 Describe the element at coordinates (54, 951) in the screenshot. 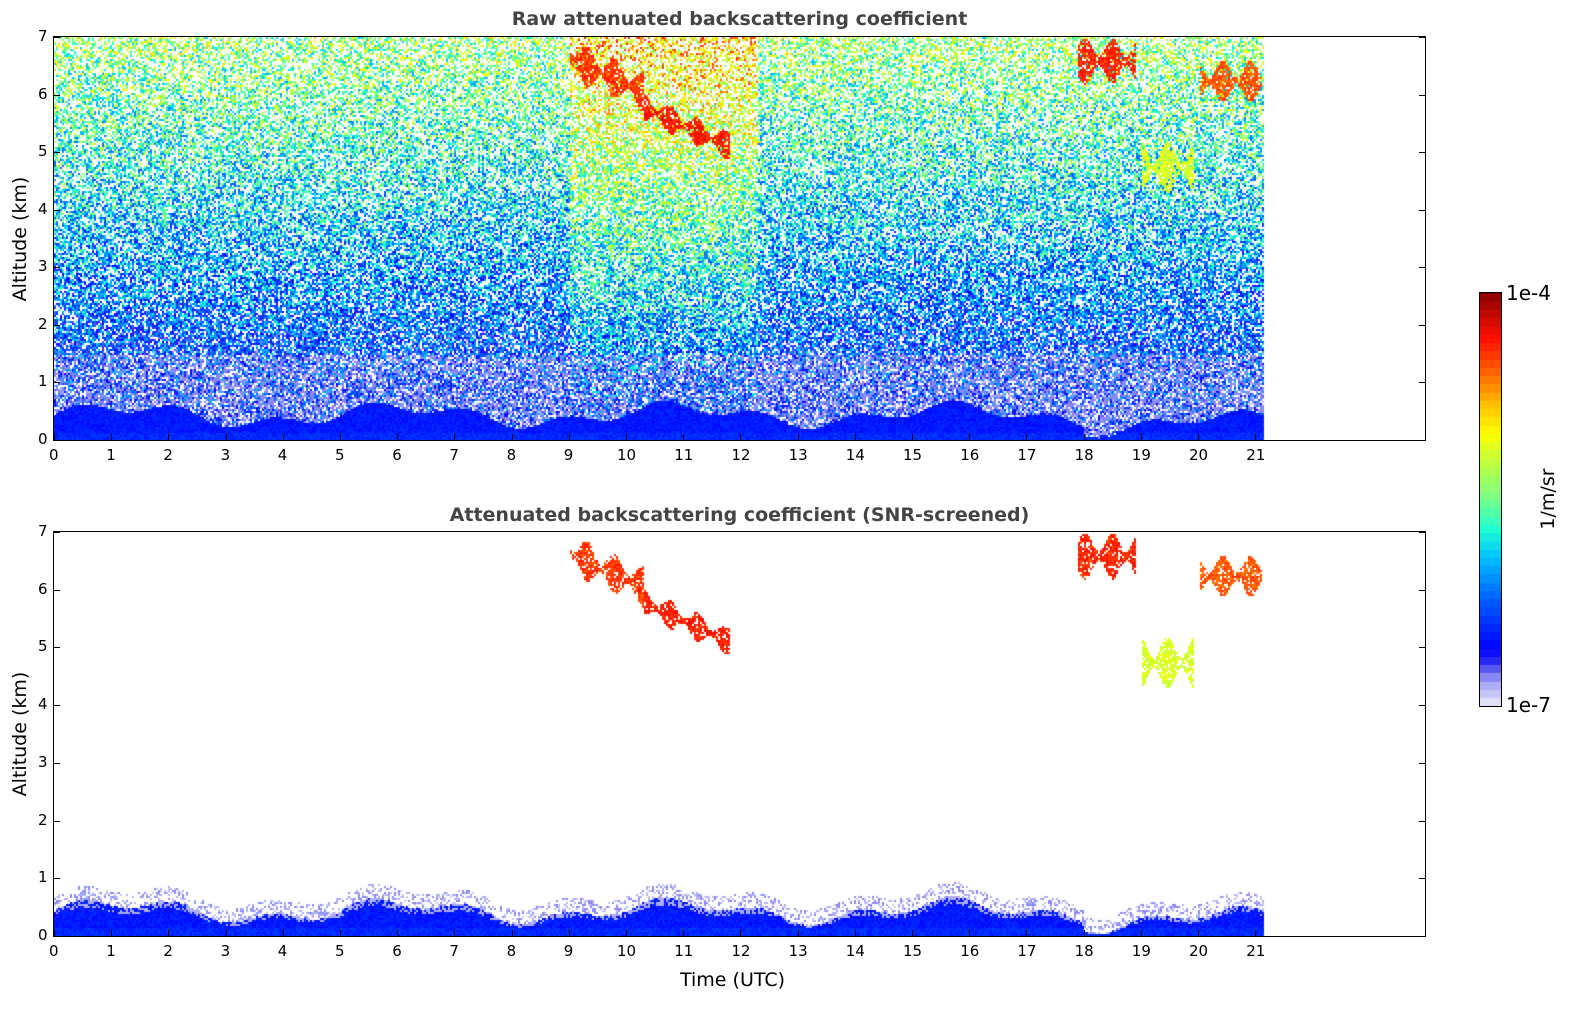

I see `x-tick-label: 0` at that location.